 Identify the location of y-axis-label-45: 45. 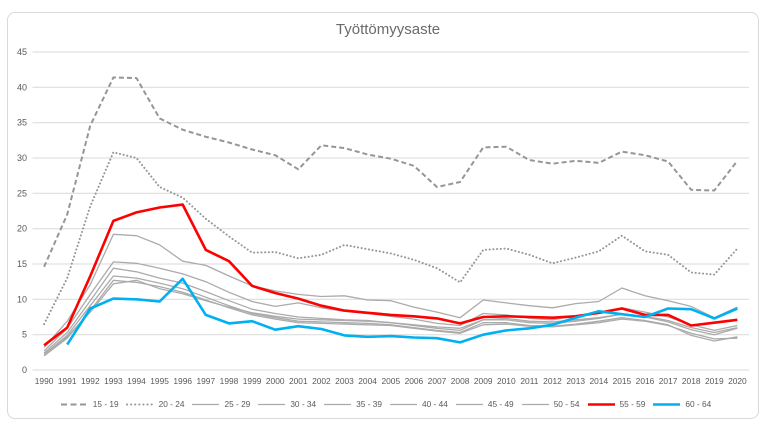
(22, 52).